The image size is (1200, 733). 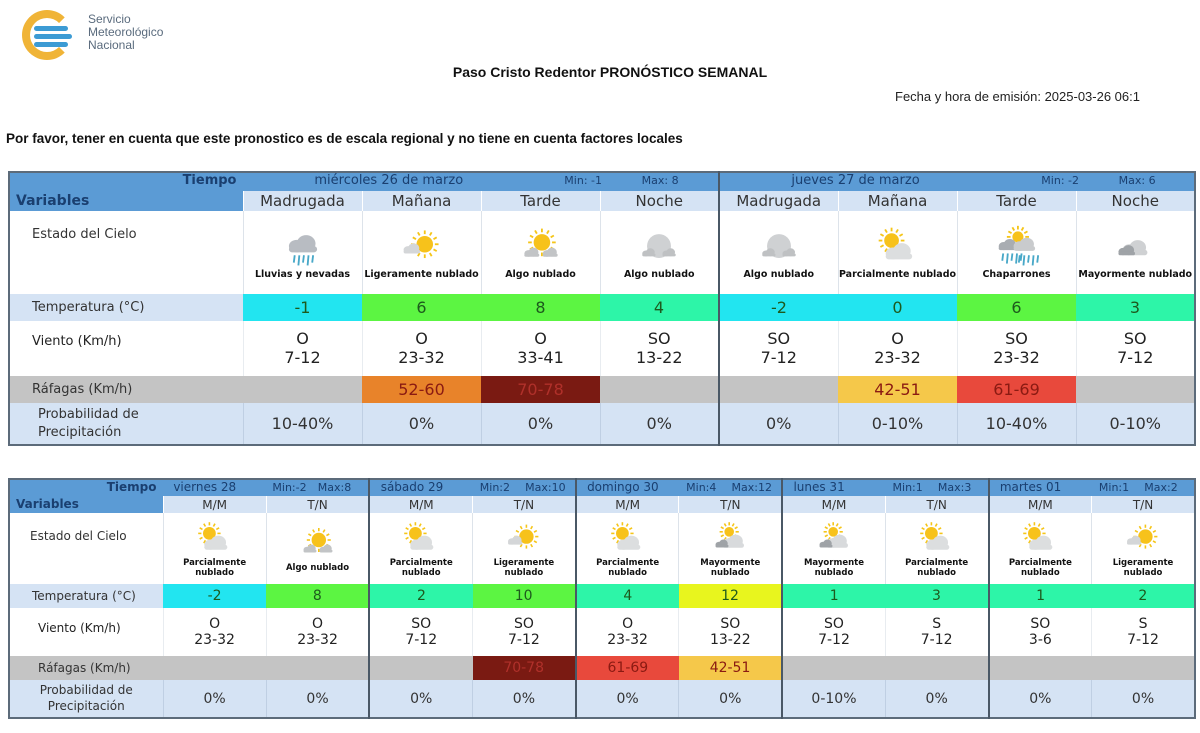 What do you see at coordinates (86, 596) in the screenshot?
I see `temperature-label: Temperatura (°C)` at bounding box center [86, 596].